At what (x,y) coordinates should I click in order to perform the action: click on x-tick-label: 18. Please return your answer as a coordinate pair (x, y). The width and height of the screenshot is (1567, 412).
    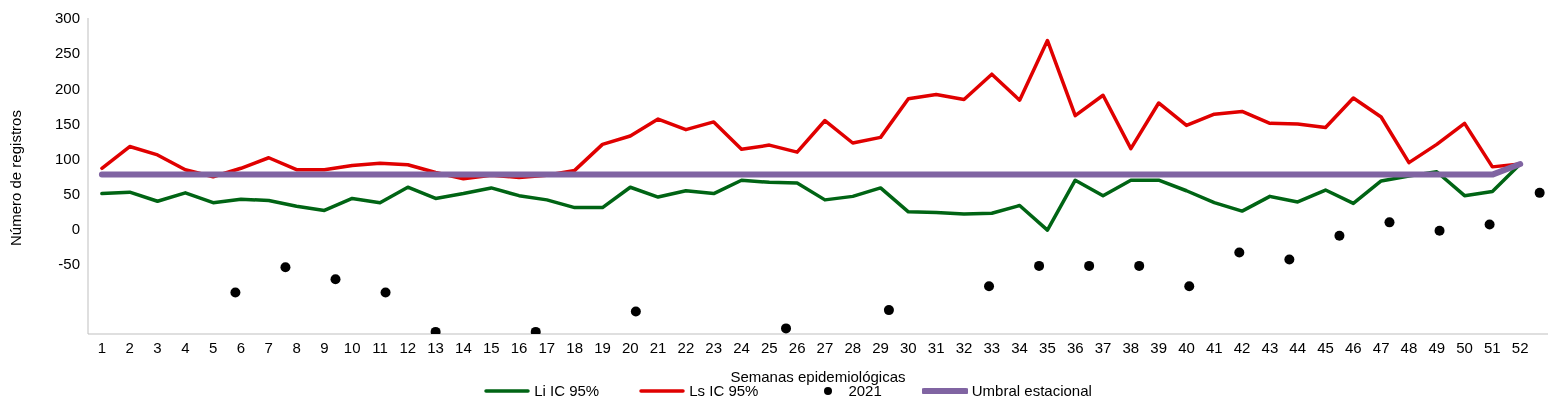
    Looking at the image, I should click on (575, 347).